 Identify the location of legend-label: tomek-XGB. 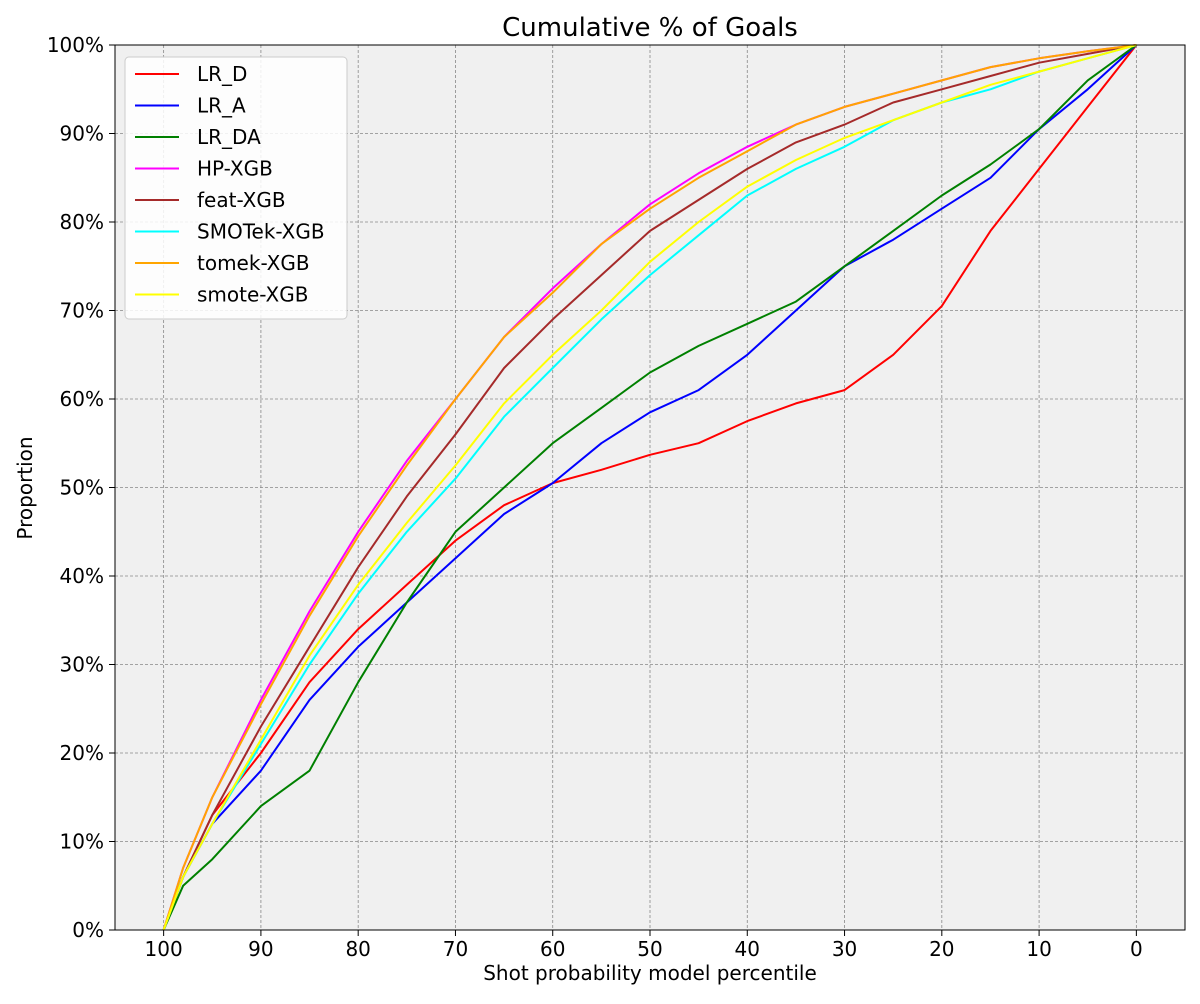
(253, 263).